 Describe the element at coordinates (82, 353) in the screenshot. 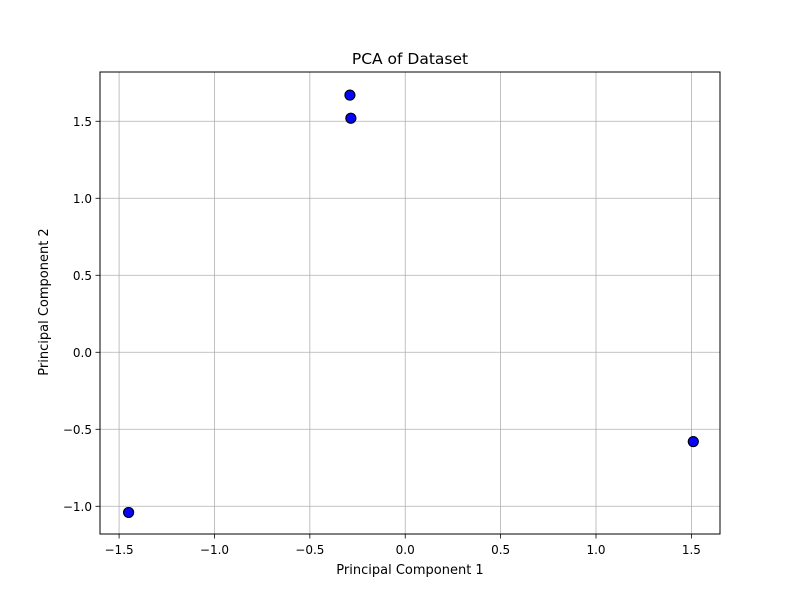

I see `y-tick-label: 0.0` at that location.